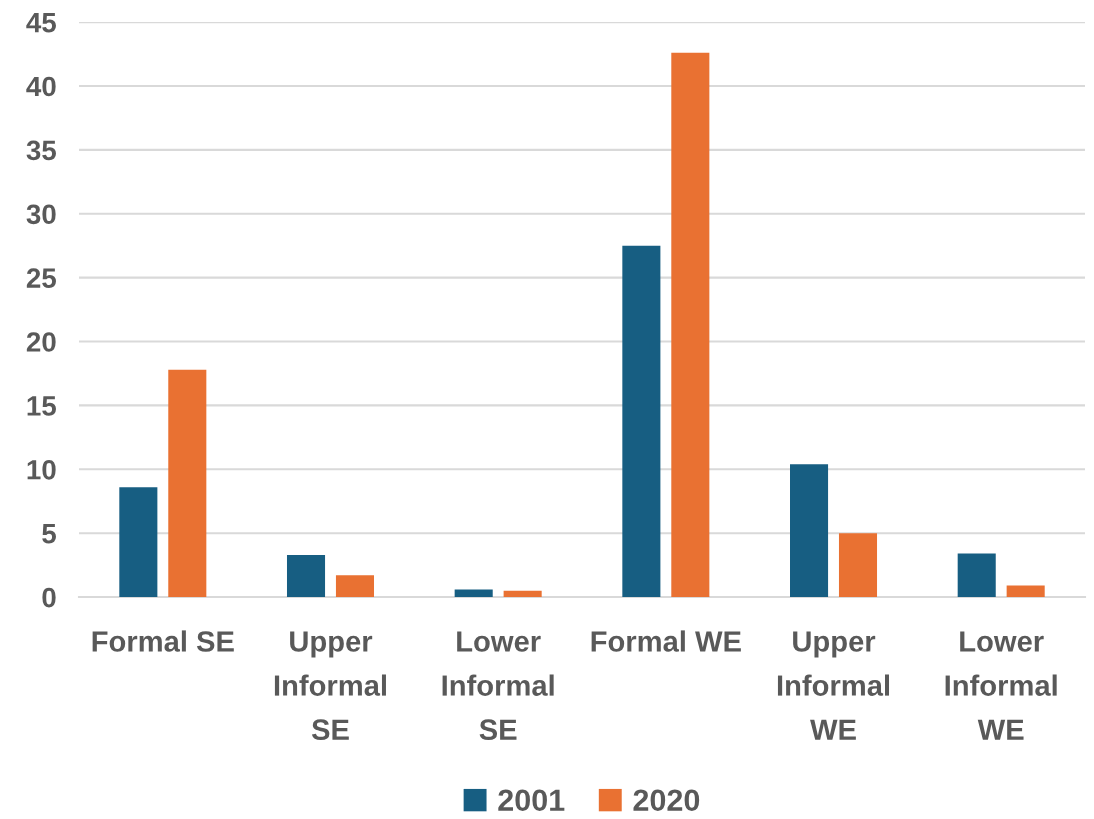  What do you see at coordinates (41, 214) in the screenshot?
I see `y-tick-label: 30` at bounding box center [41, 214].